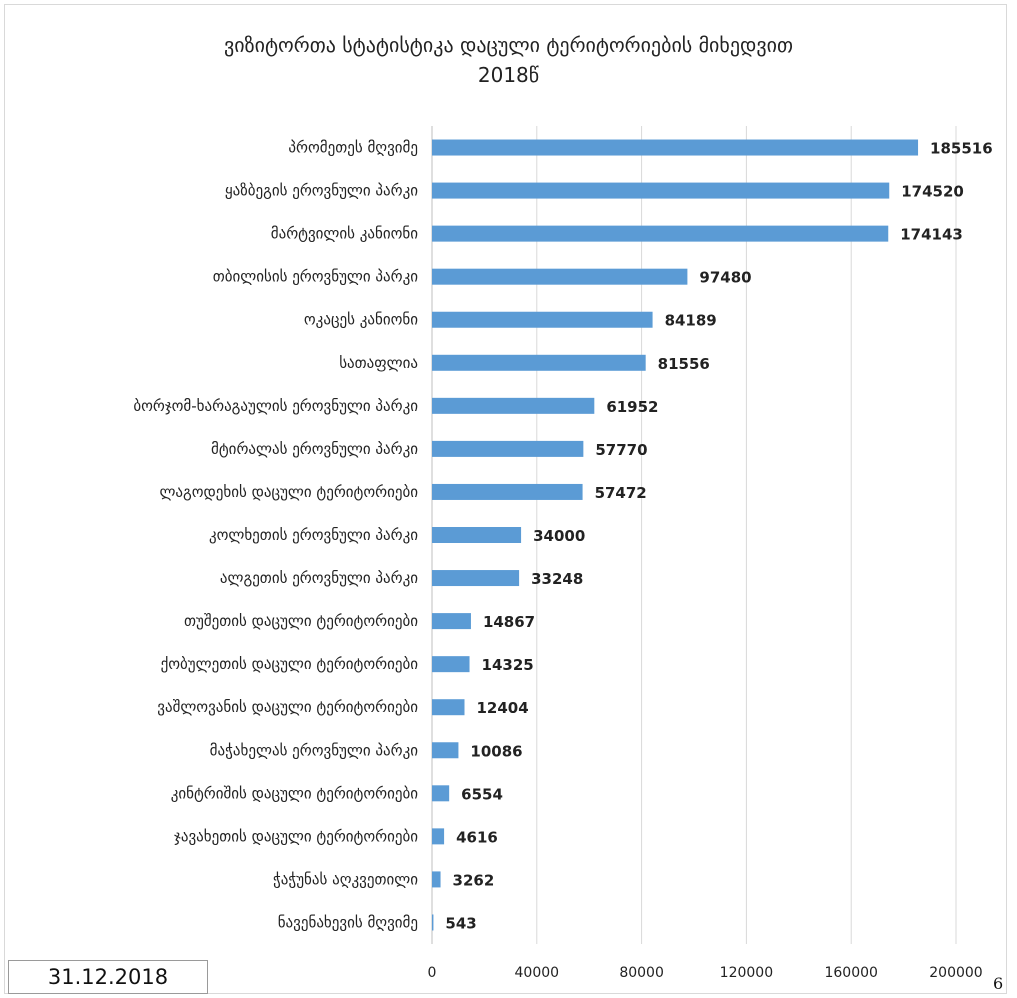 The height and width of the screenshot is (998, 1017). I want to click on category-label: ჭაჭუნას აღკვეთილი, so click(345, 879).